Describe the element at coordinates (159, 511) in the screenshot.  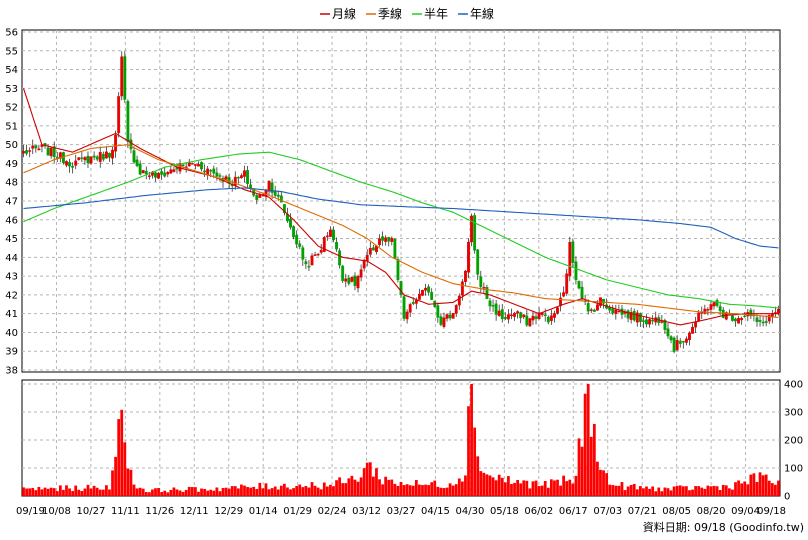
I see `date-tick-label: 11/26` at that location.